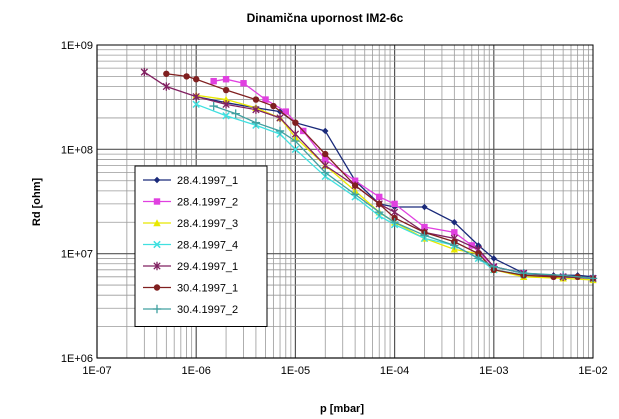 Image resolution: width=619 pixels, height=419 pixels. I want to click on legend-entry: 29.4.1997_1, so click(190, 267).